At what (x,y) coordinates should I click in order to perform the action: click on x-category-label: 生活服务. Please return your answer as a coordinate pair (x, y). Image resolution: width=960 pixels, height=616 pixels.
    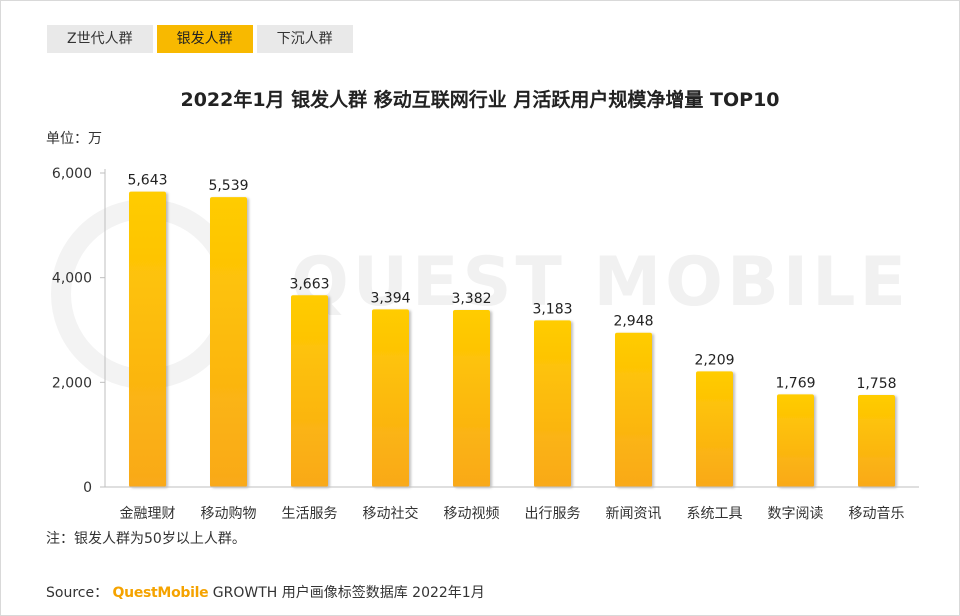
    Looking at the image, I should click on (310, 514).